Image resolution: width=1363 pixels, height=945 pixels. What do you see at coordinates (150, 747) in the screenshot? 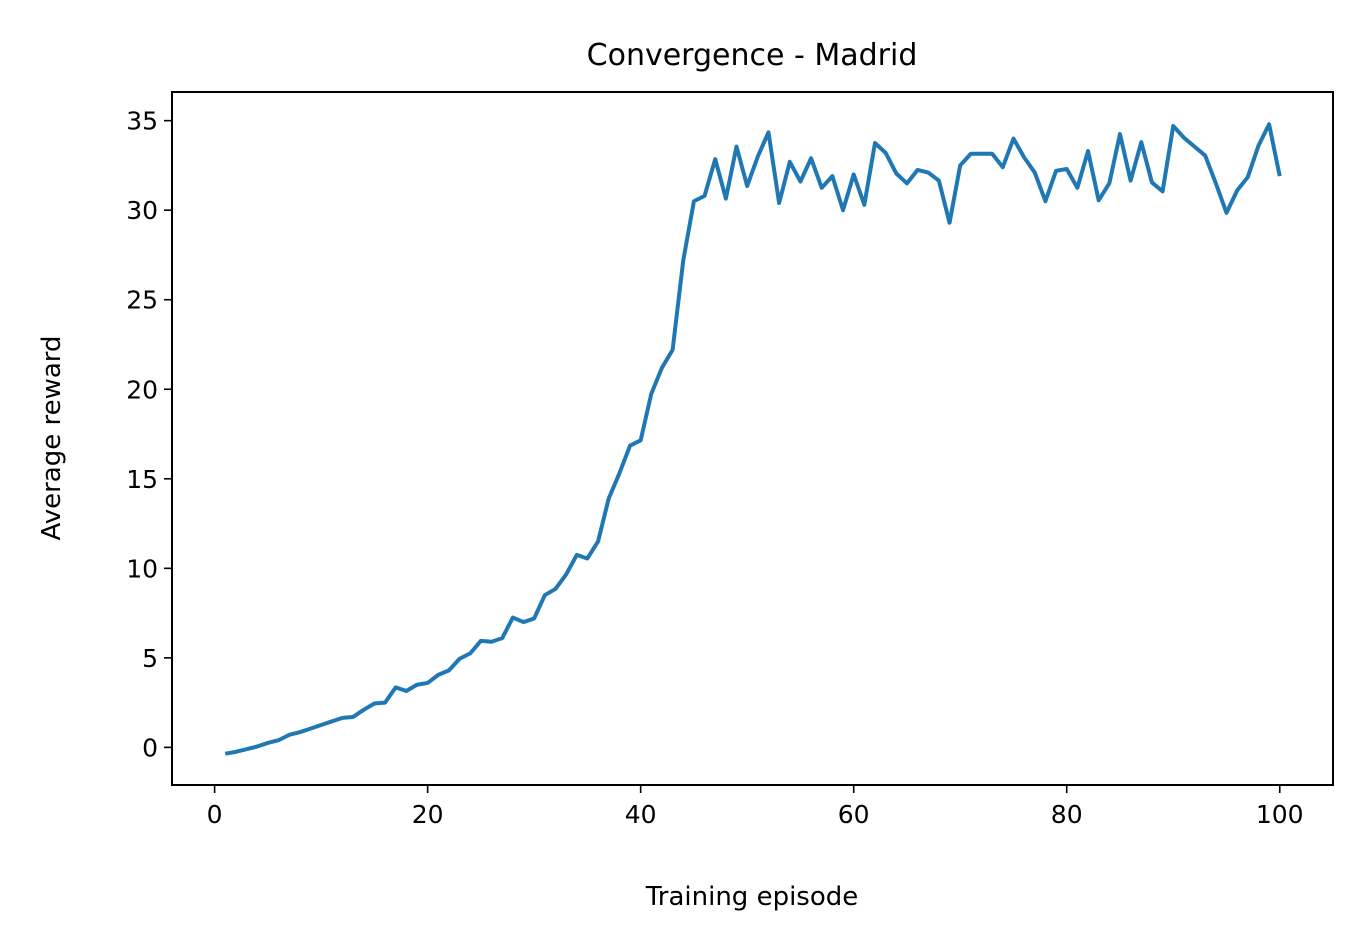
I see `y-tick-label: 0` at bounding box center [150, 747].